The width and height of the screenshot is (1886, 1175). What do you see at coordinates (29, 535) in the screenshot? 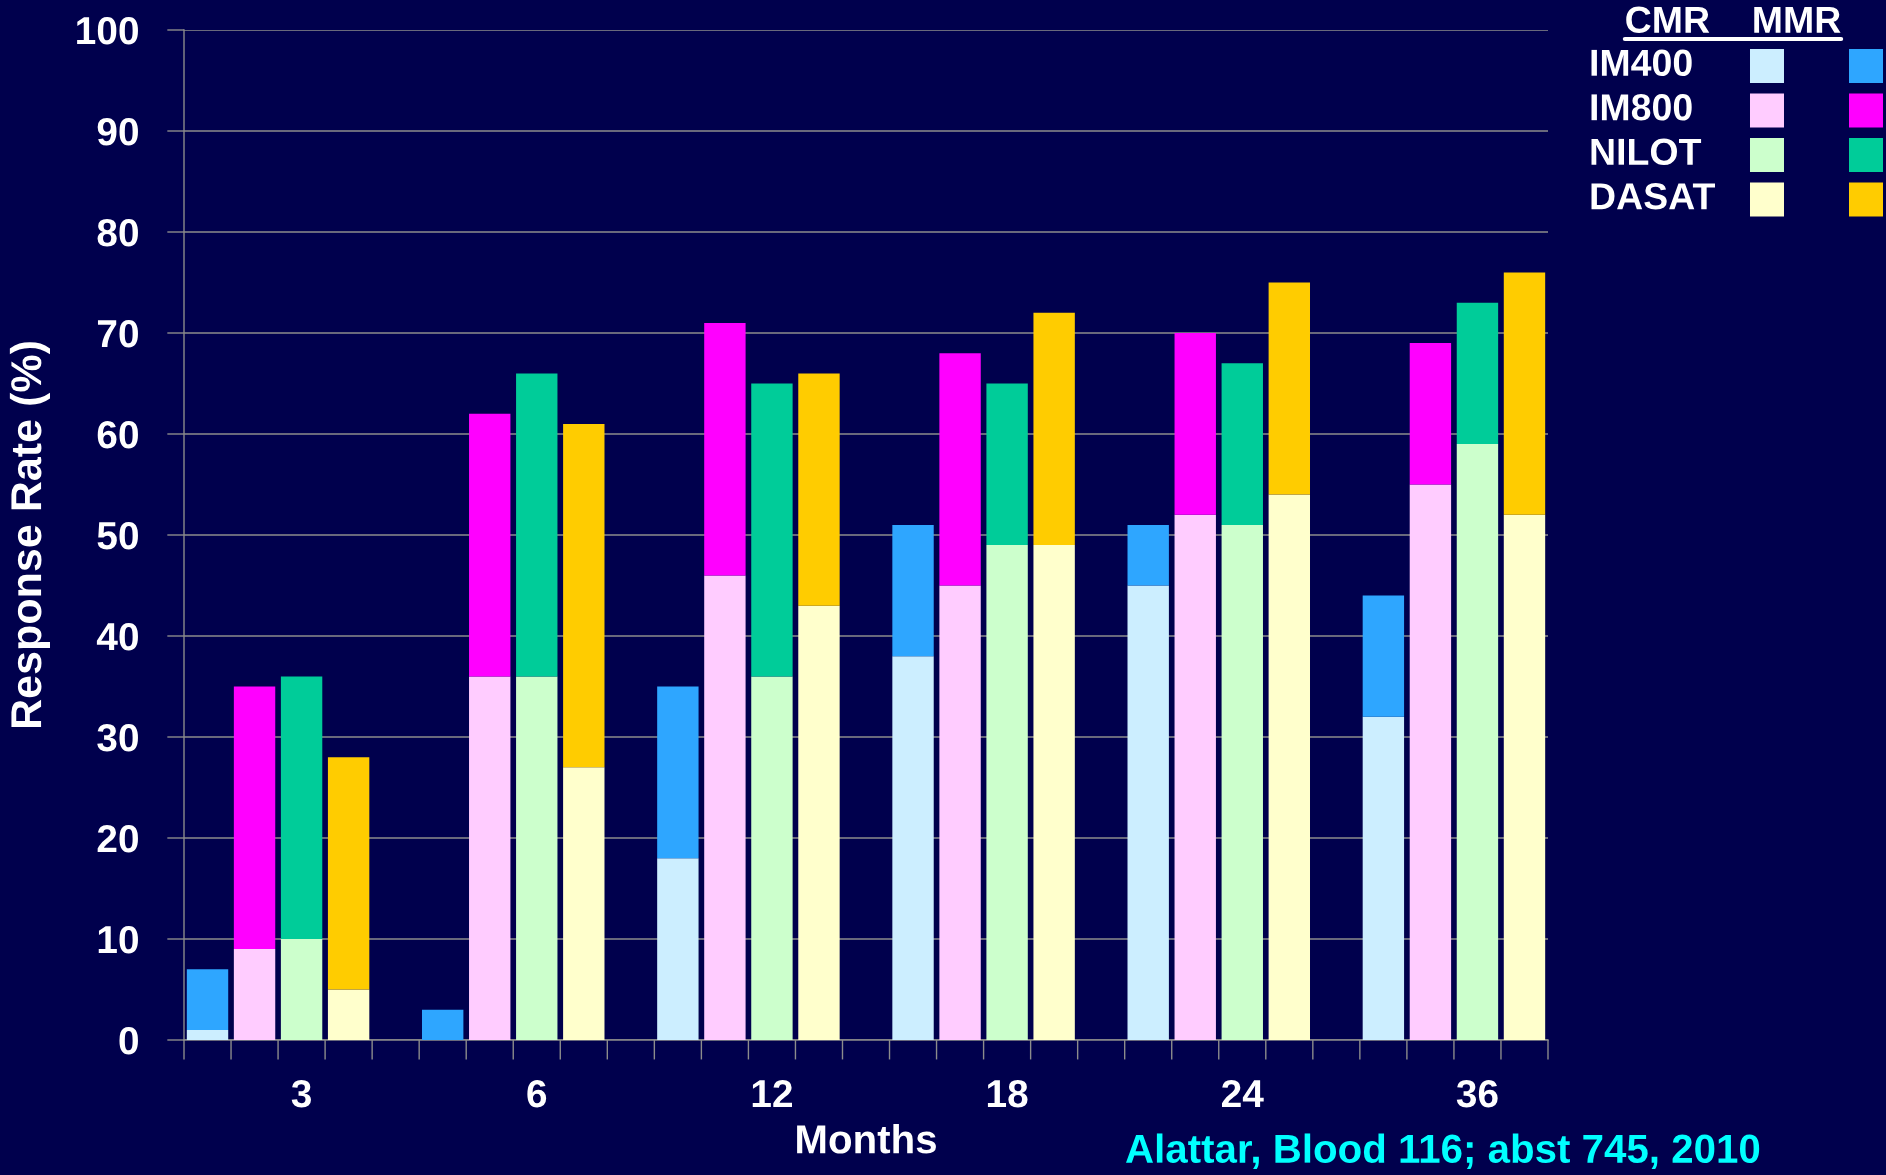
I see `y-axis-title: Response Rate (%)` at bounding box center [29, 535].